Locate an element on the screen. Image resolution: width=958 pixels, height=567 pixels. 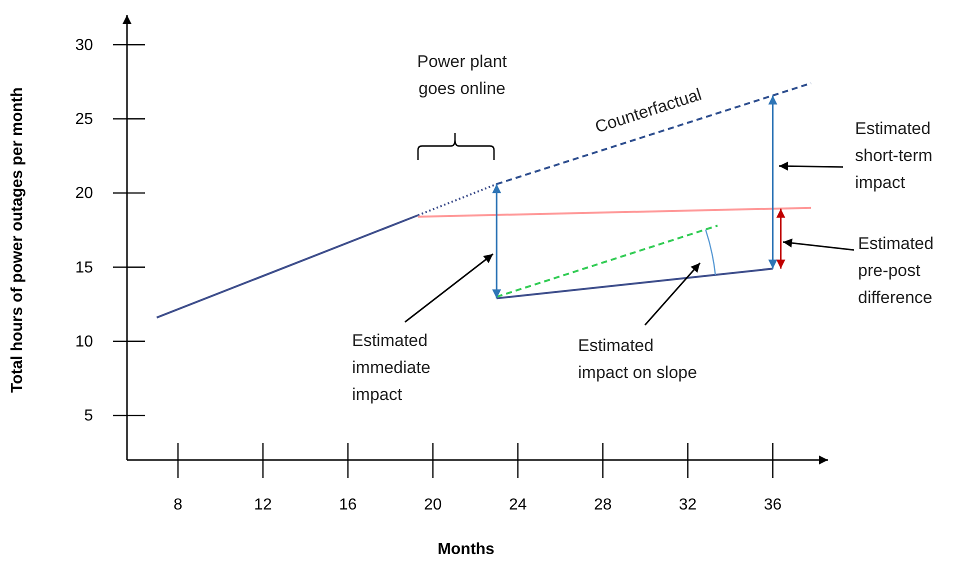
x-axis-title: Months is located at coordinates (466, 549).